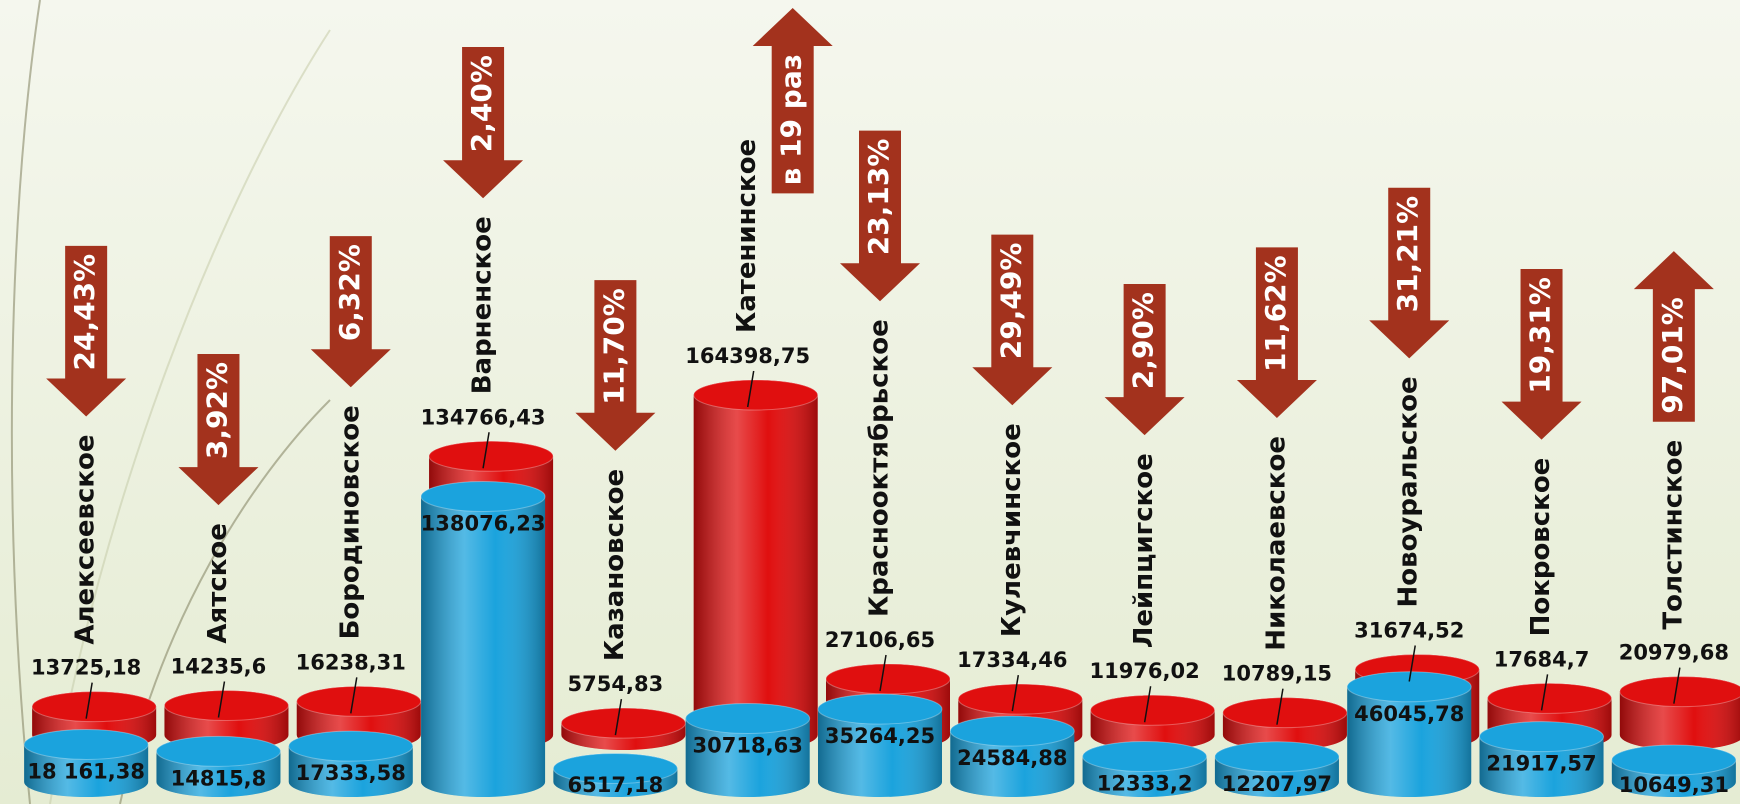 This screenshot has height=804, width=1740. What do you see at coordinates (1277, 674) in the screenshot?
I see `value-label: 10789,15` at bounding box center [1277, 674].